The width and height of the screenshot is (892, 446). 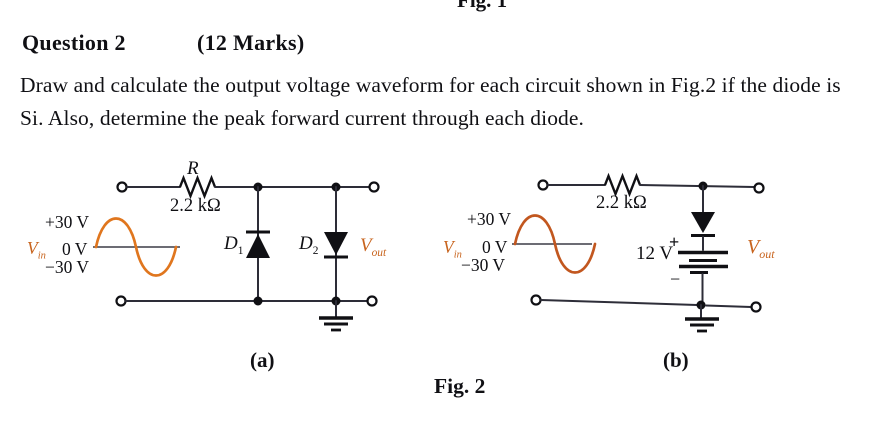 I want to click on resistor-value-a: 2.2 kΩ, so click(x=195, y=206).